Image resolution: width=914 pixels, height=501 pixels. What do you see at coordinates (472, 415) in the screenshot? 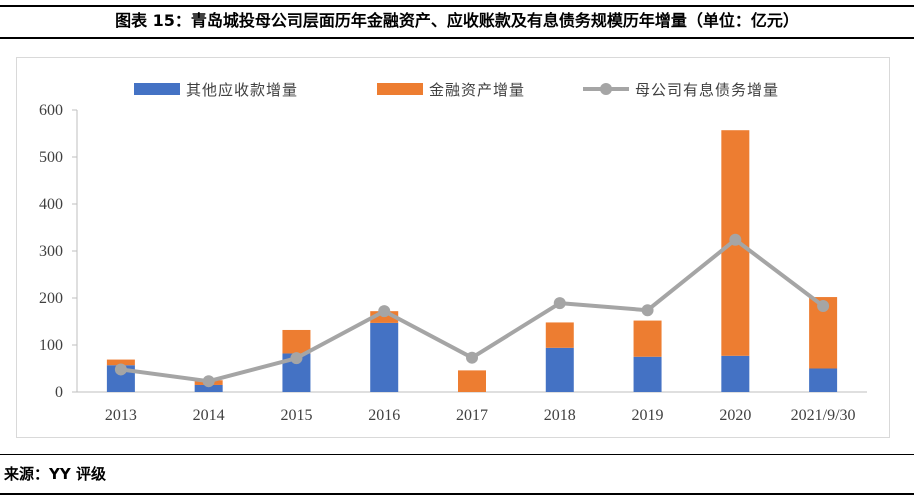
I see `x-tick-label: 2017` at bounding box center [472, 415].